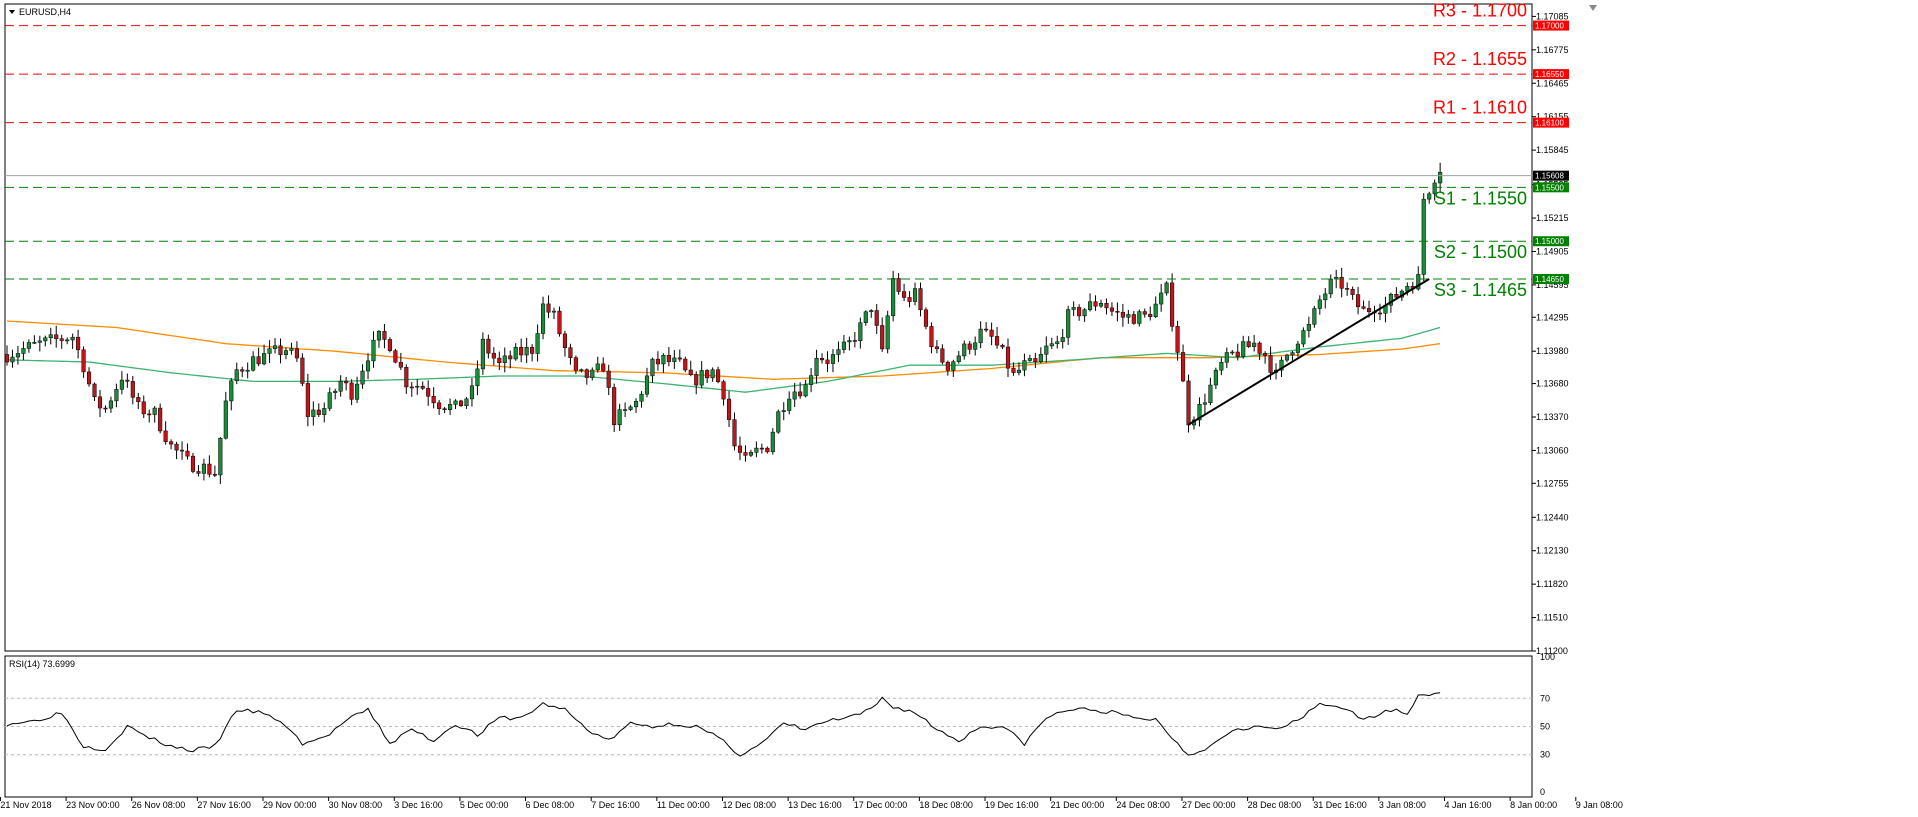  What do you see at coordinates (683, 805) in the screenshot?
I see `time-tick-label: 11 Dec 00:00` at bounding box center [683, 805].